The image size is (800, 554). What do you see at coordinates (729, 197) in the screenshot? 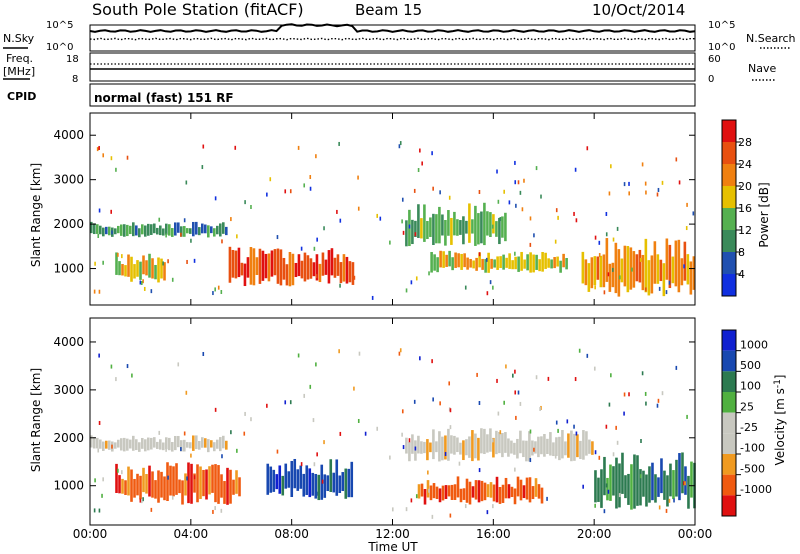
I see `power-colorbar-swatch` at bounding box center [729, 197].